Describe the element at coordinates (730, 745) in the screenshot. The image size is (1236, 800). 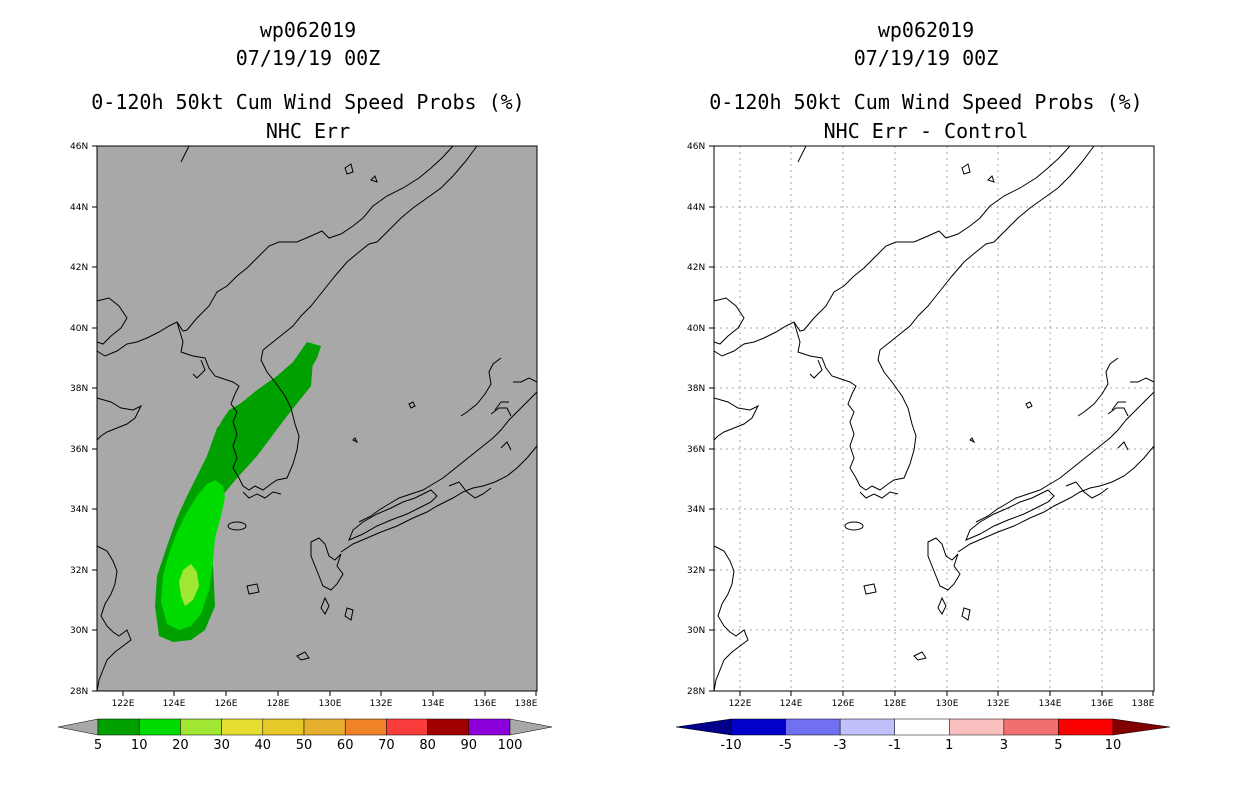
I see `right-colorbar-label: -10` at that location.